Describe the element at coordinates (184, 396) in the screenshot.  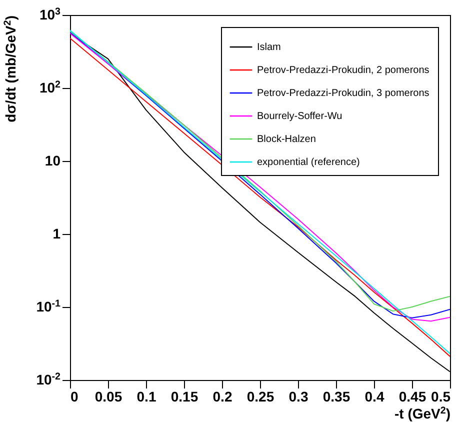
I see `x-tick-label: 0.15` at that location.